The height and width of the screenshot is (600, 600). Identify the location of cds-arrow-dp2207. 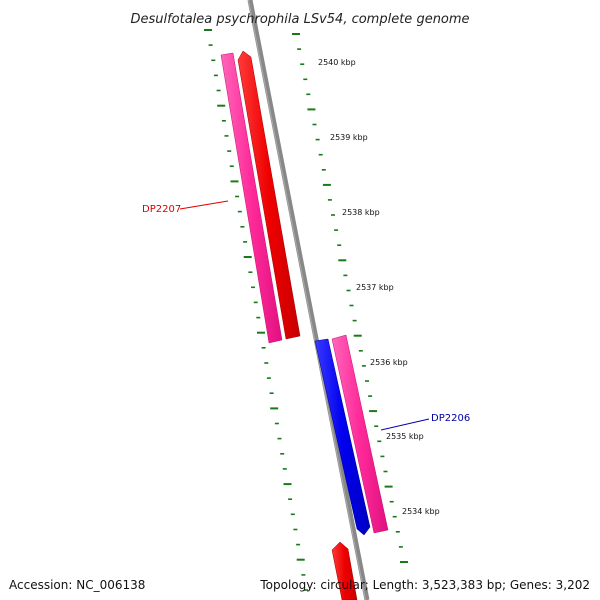
(269, 195).